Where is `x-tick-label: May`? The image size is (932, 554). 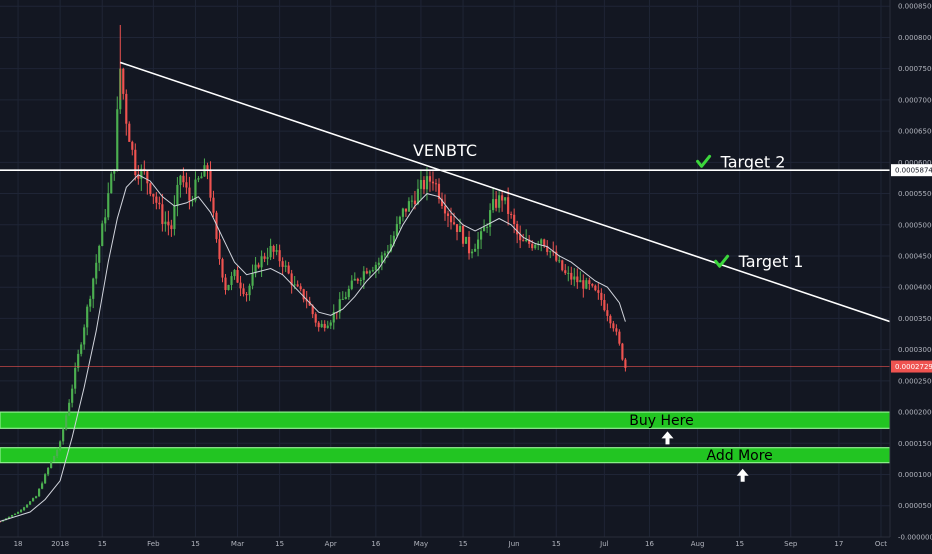 x-tick-label: May is located at coordinates (421, 544).